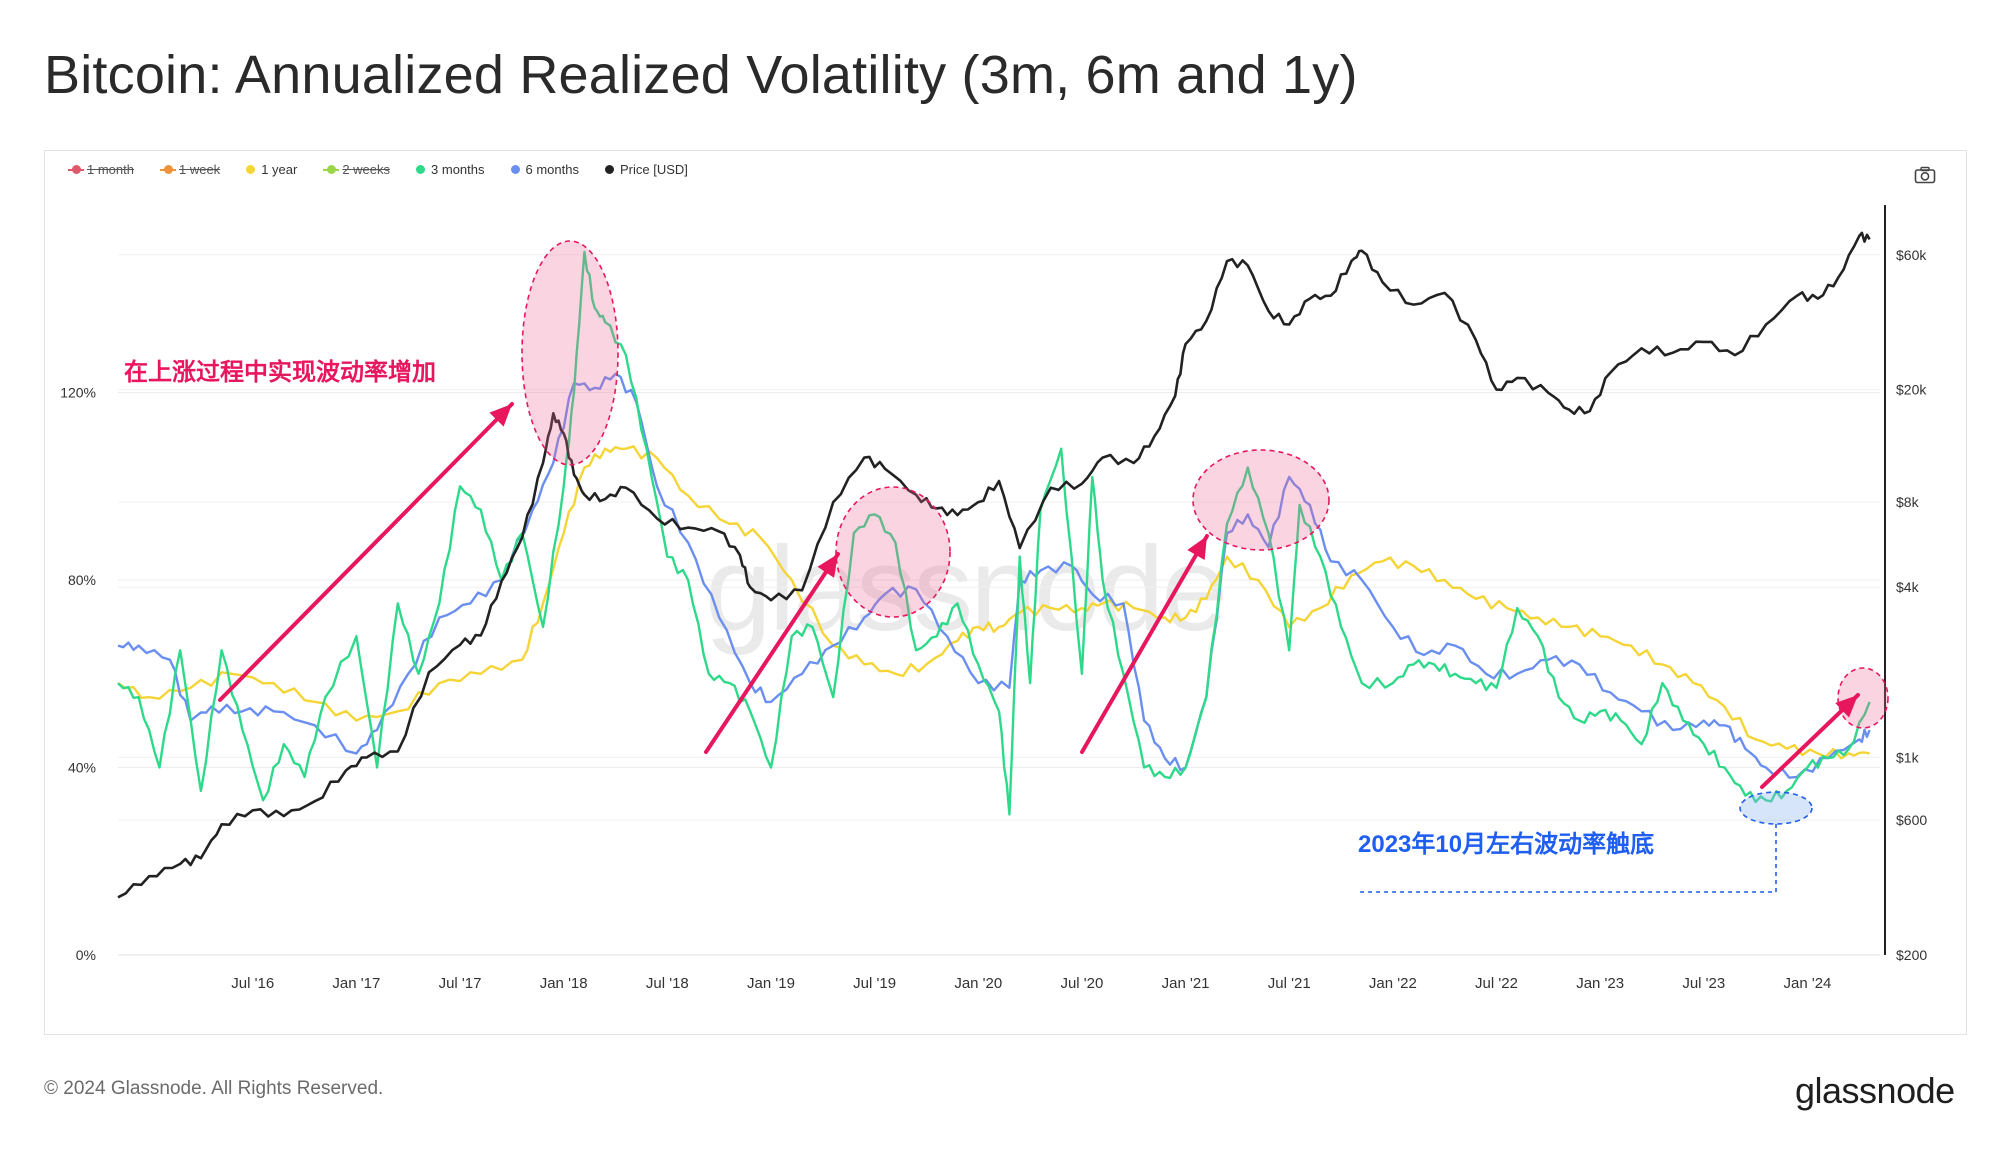  What do you see at coordinates (82, 580) in the screenshot?
I see `y-left-tick-label: 80%` at bounding box center [82, 580].